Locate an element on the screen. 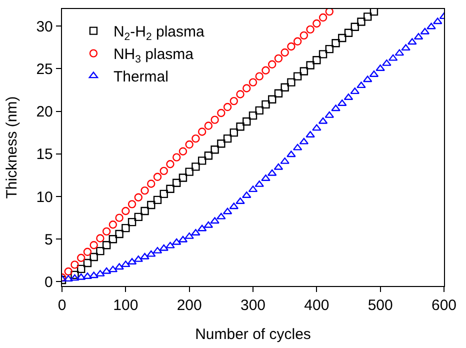 This screenshot has width=466, height=348. x-tick-label: 300 is located at coordinates (253, 305).